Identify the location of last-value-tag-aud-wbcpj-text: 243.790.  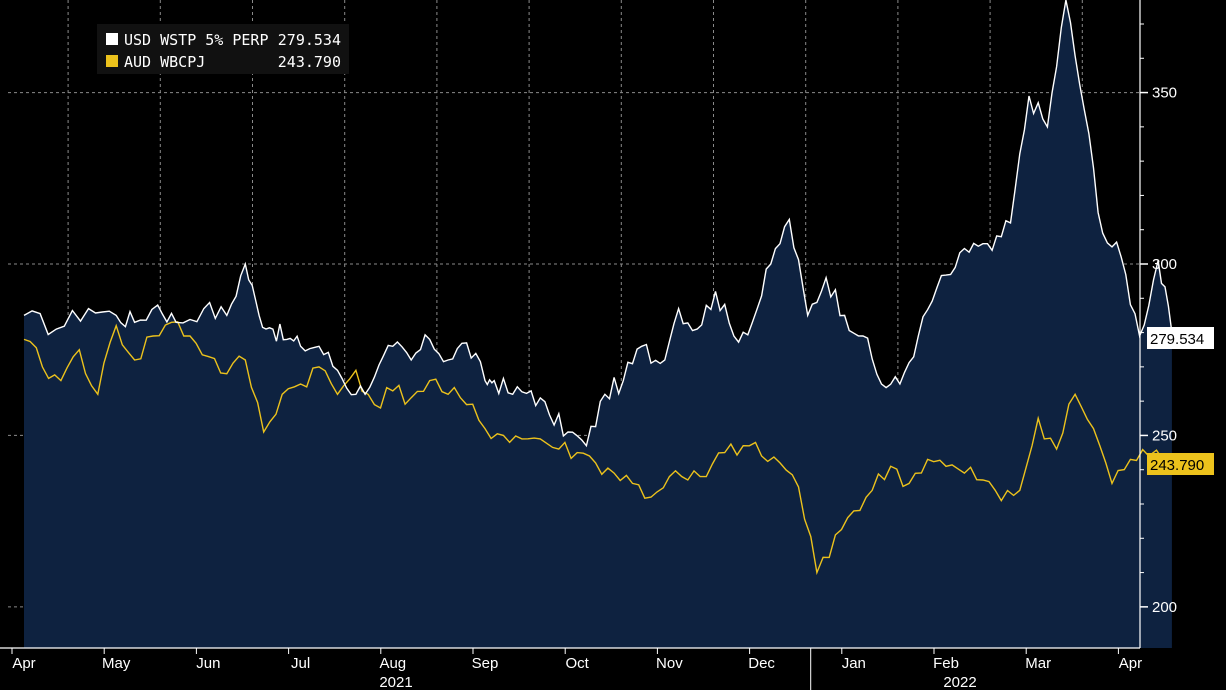
(1177, 465).